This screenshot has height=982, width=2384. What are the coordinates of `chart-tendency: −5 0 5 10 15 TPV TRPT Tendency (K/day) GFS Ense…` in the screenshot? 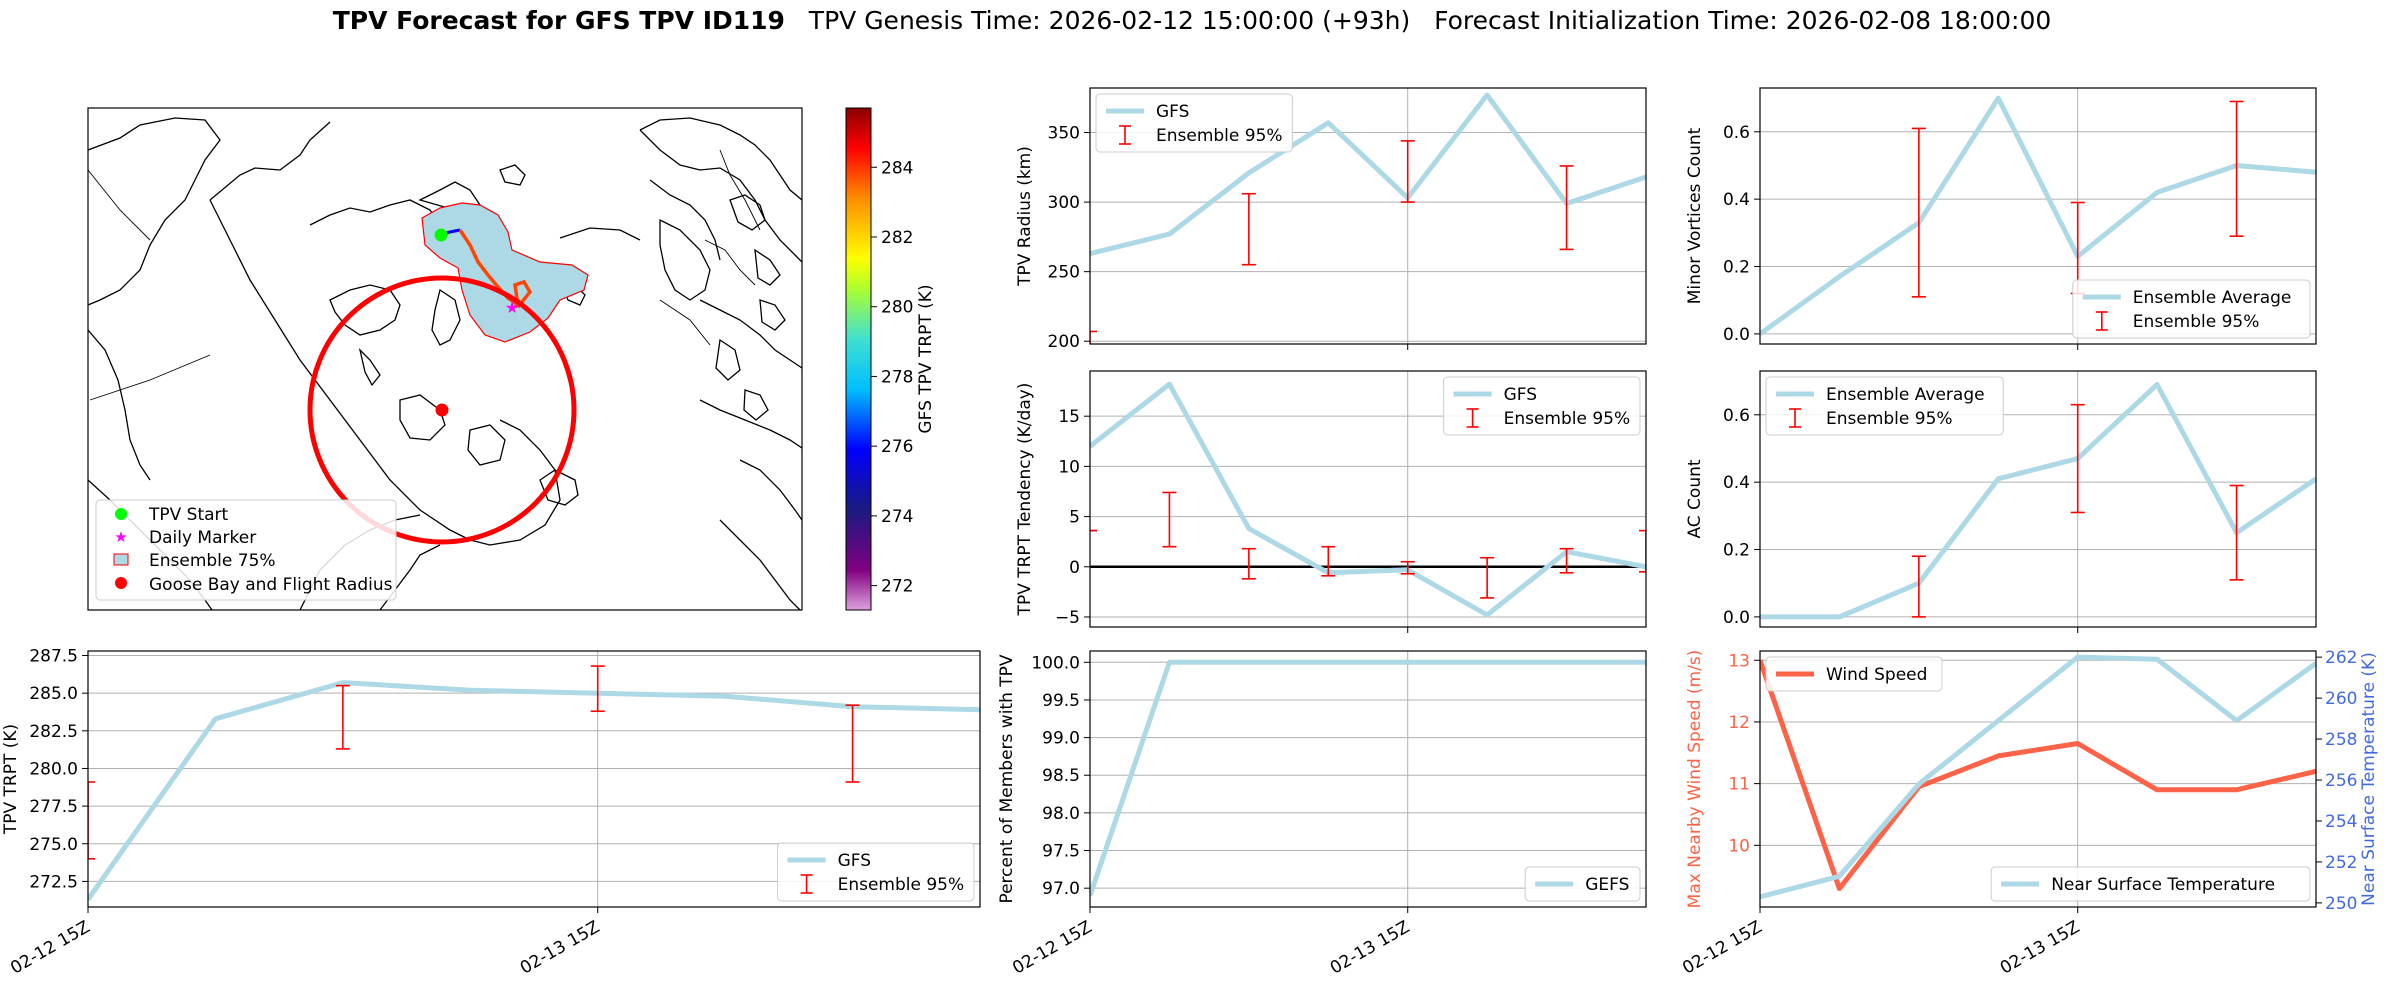 It's located at (1331, 501).